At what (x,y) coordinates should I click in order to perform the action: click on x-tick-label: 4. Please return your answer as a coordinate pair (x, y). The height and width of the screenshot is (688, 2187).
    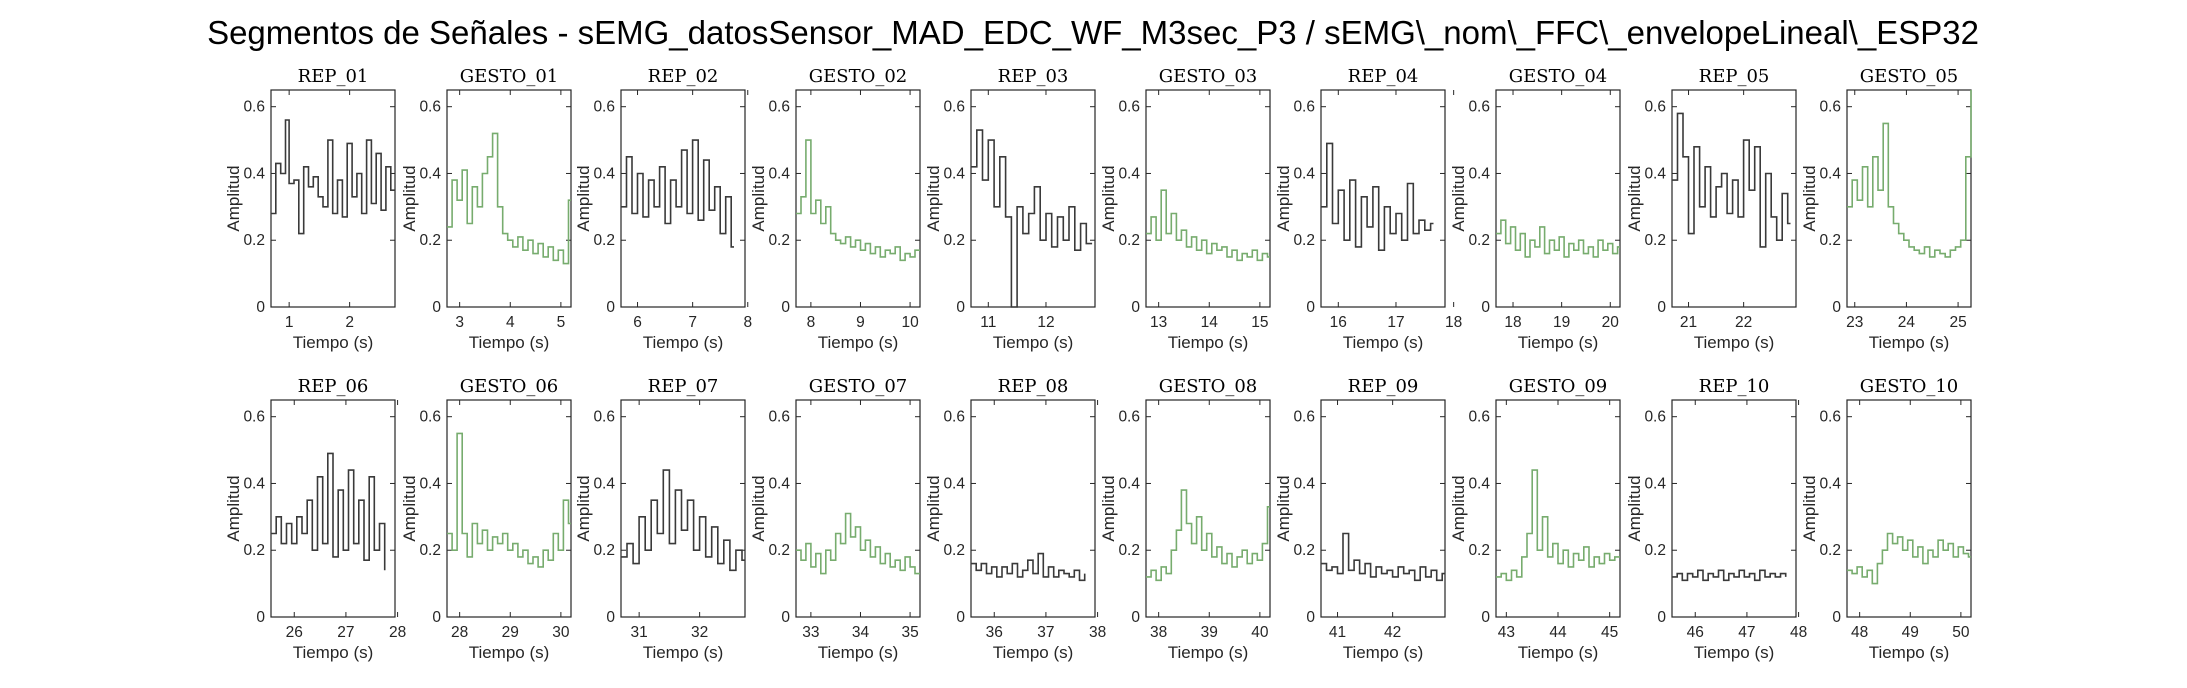
    Looking at the image, I should click on (510, 322).